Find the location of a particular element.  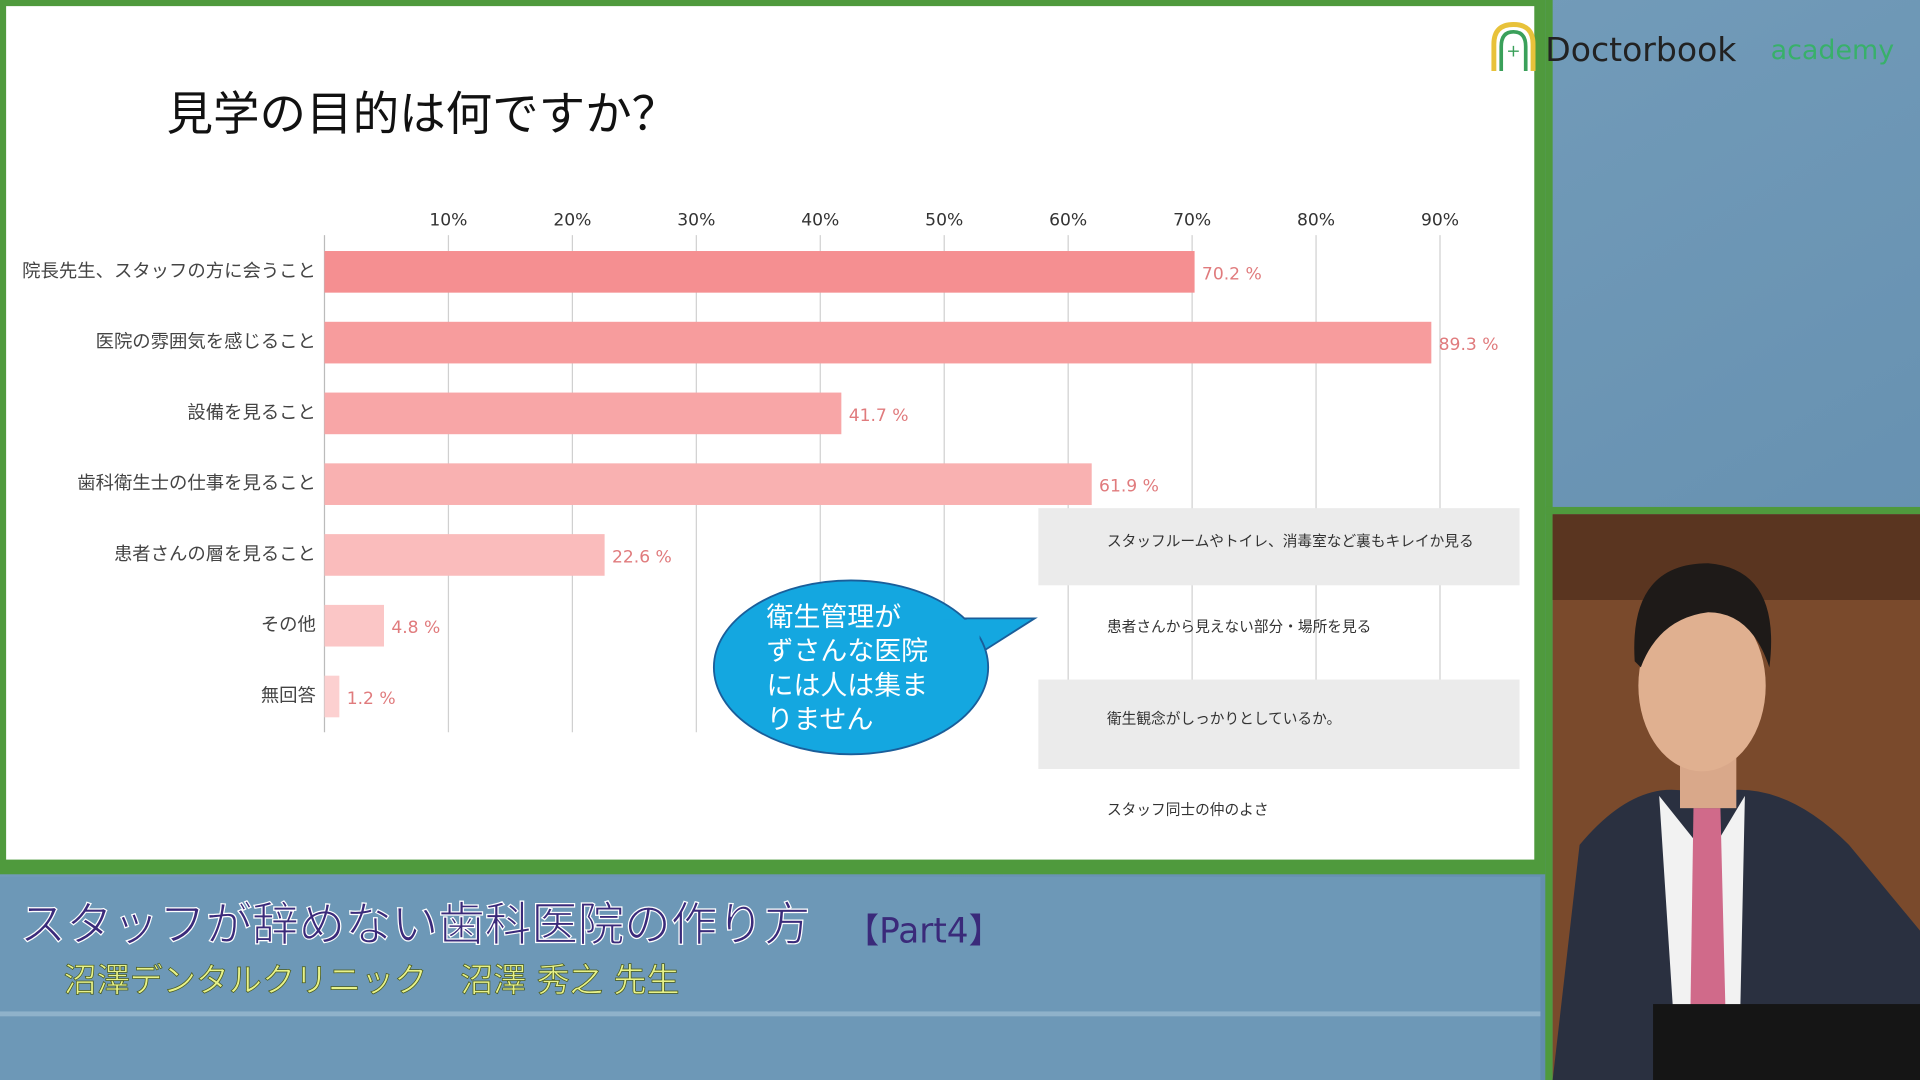

banner-title: スタッフが辞めない歯科医院の作り方 is located at coordinates (415, 925).